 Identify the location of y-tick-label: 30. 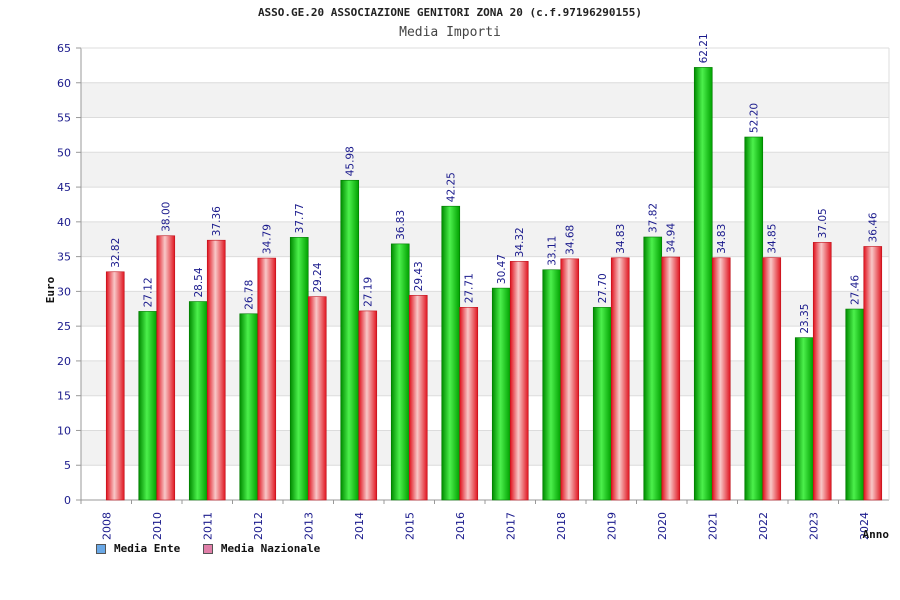
(64, 291).